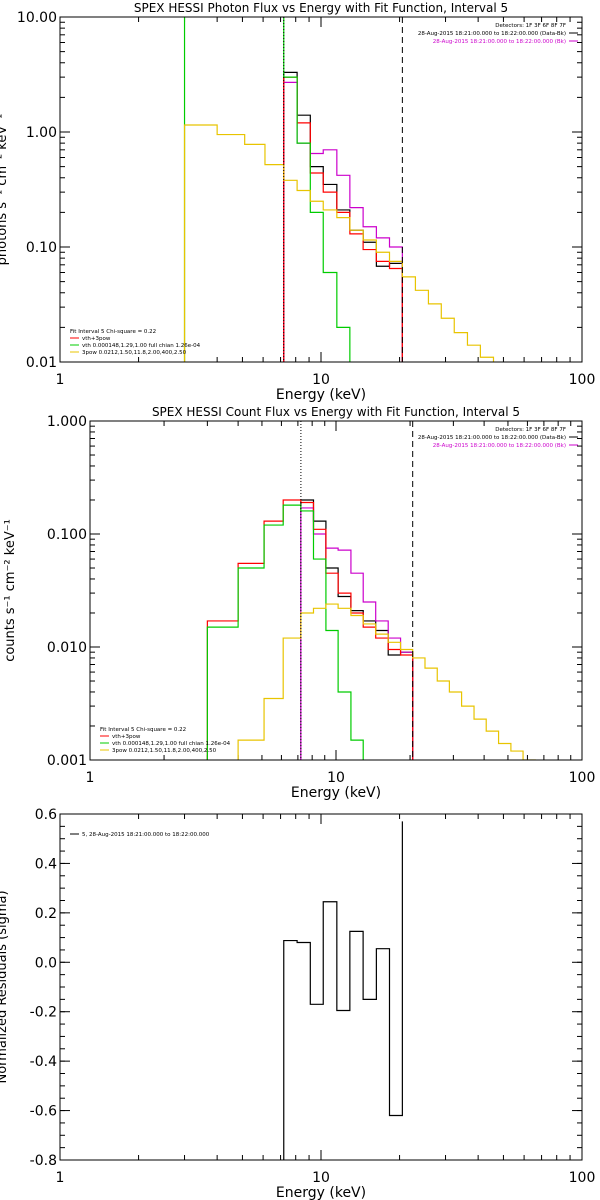  I want to click on y-tick-label: 0.10, so click(41, 248).